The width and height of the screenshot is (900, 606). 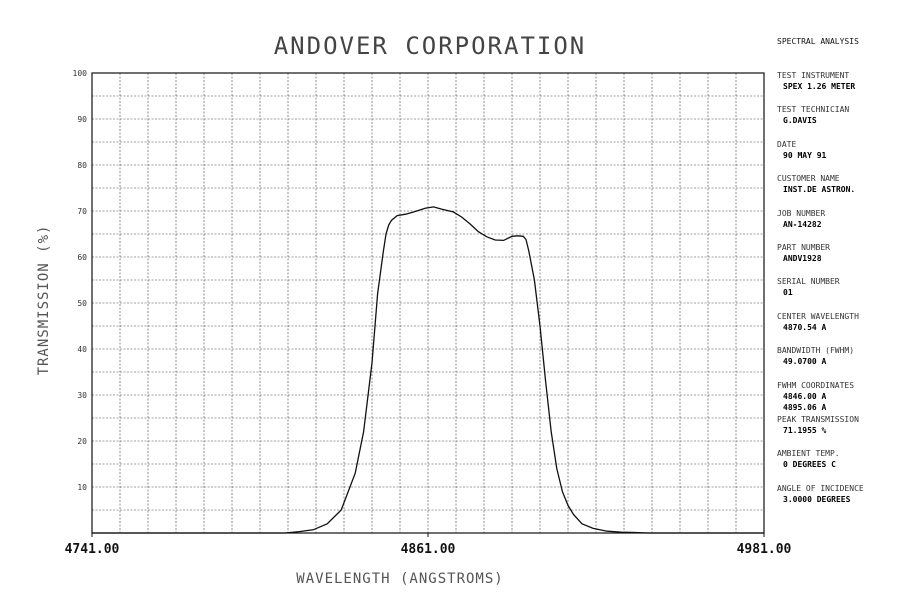 I want to click on info-field-value: 0 DEGREES C, so click(x=809, y=465).